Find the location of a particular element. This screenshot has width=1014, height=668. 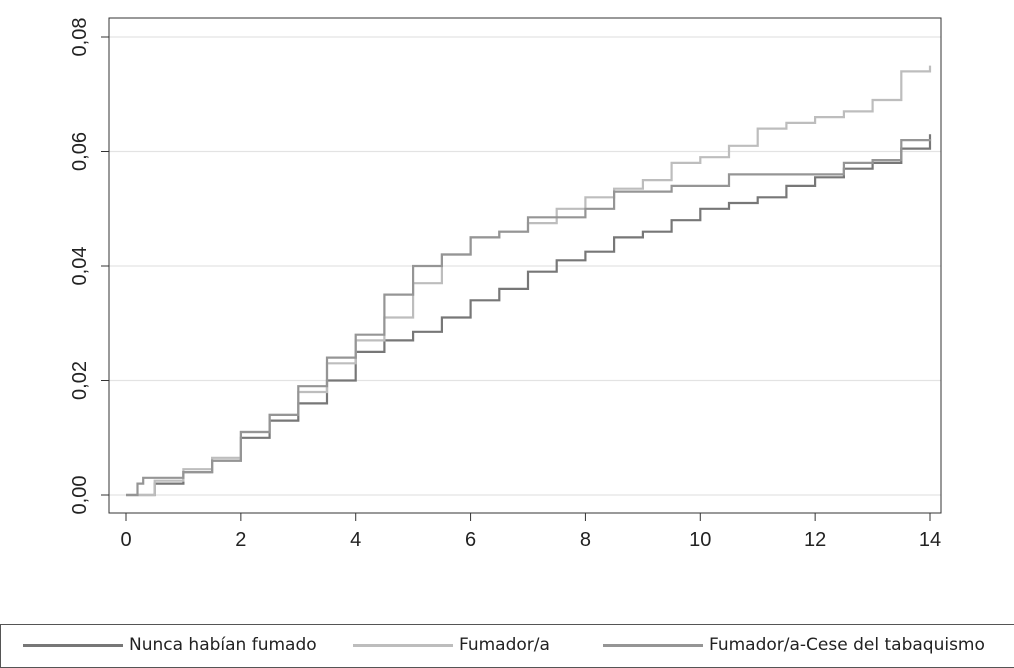

y-tick-label: 0,04 is located at coordinates (80, 266).